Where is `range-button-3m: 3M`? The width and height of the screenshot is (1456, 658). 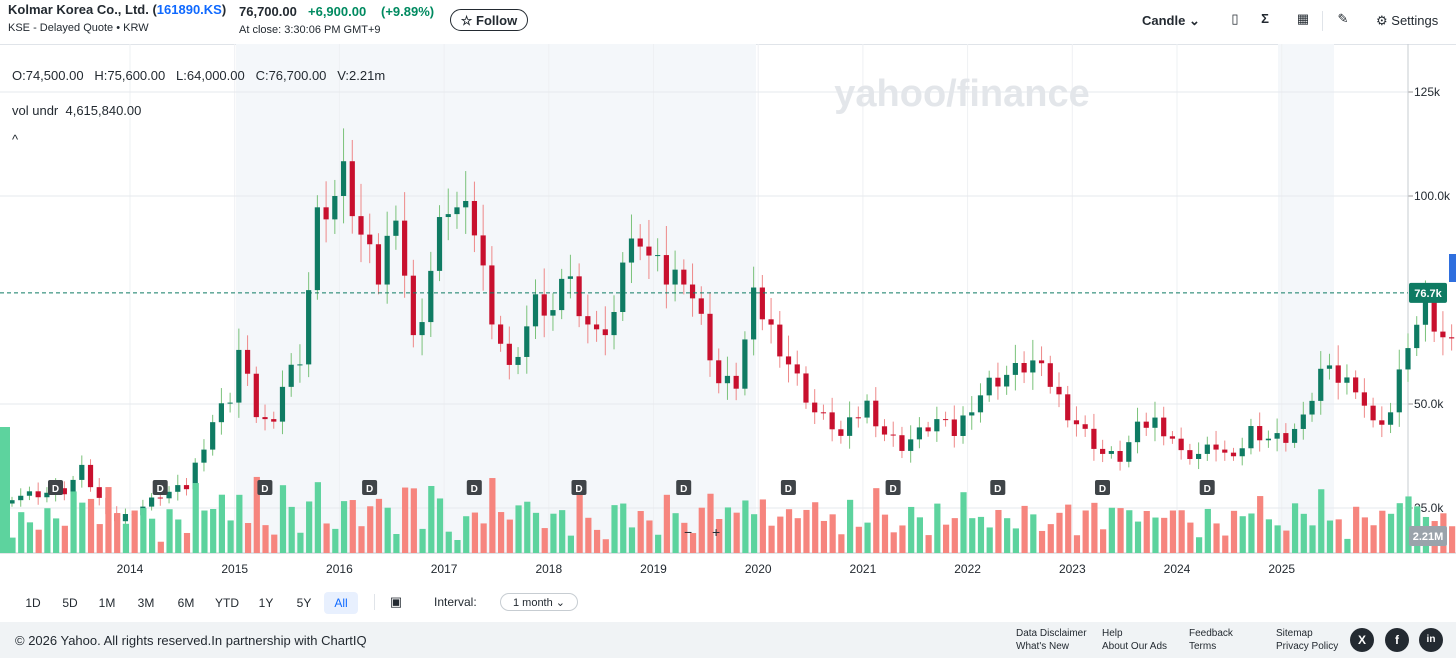
range-button-3m: 3M is located at coordinates (146, 603).